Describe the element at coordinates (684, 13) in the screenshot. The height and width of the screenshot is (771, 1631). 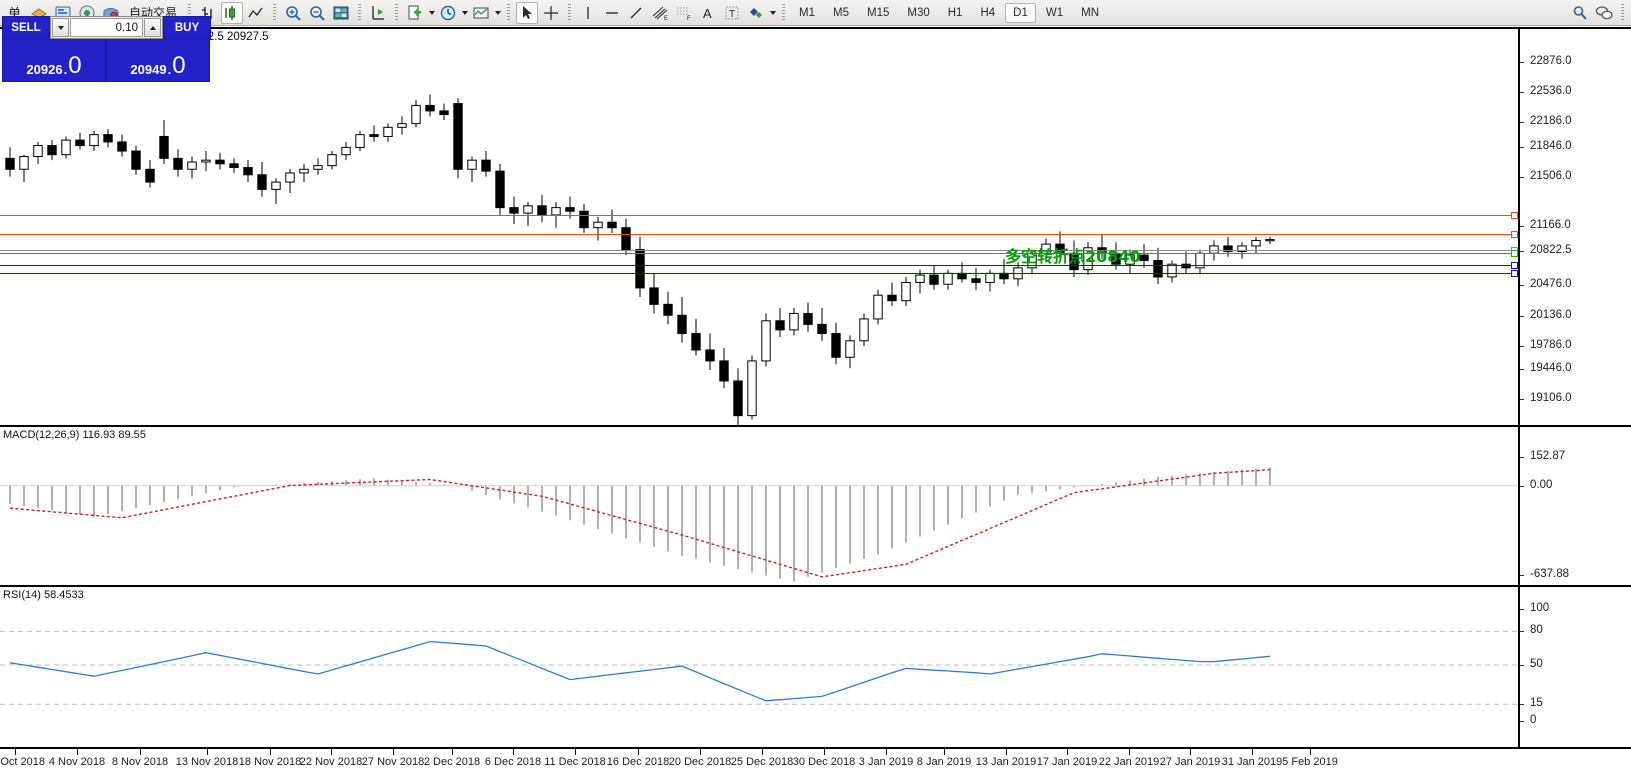
I see `fibonacci-icon: F` at that location.